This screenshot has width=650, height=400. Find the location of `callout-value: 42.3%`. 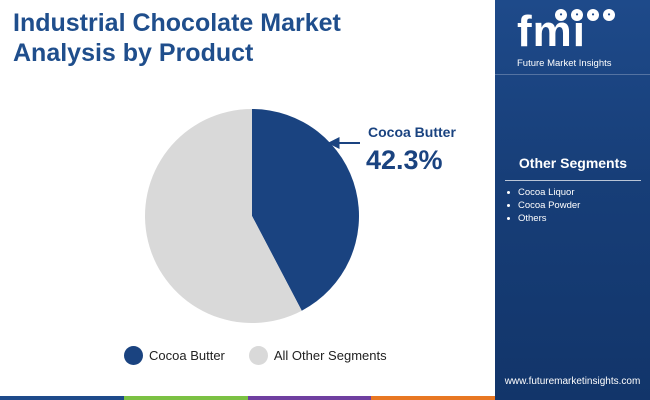

callout-value: 42.3% is located at coordinates (404, 160).